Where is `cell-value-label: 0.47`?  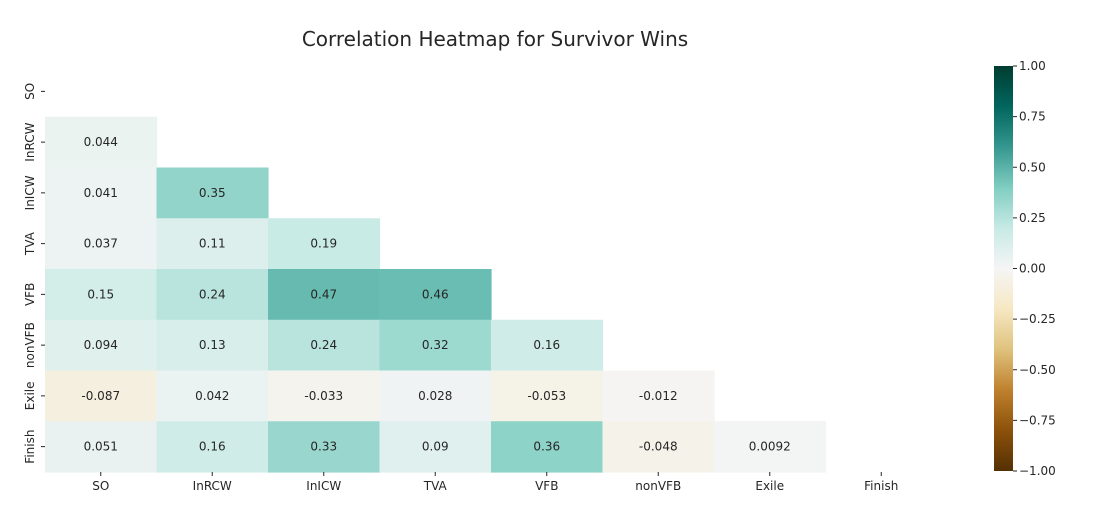
cell-value-label: 0.47 is located at coordinates (323, 294).